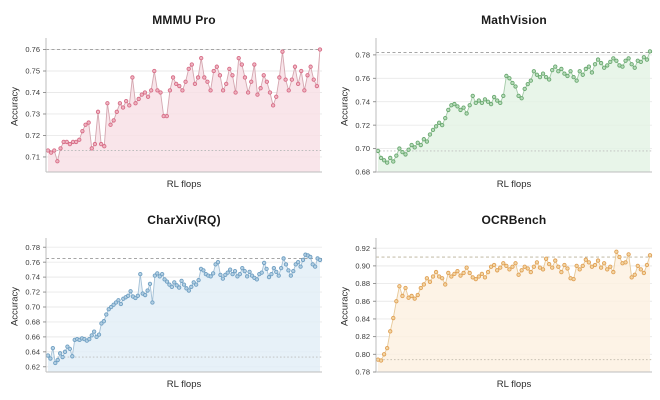 The height and width of the screenshot is (400, 660). I want to click on svg-text: 0.62, so click(32, 366).